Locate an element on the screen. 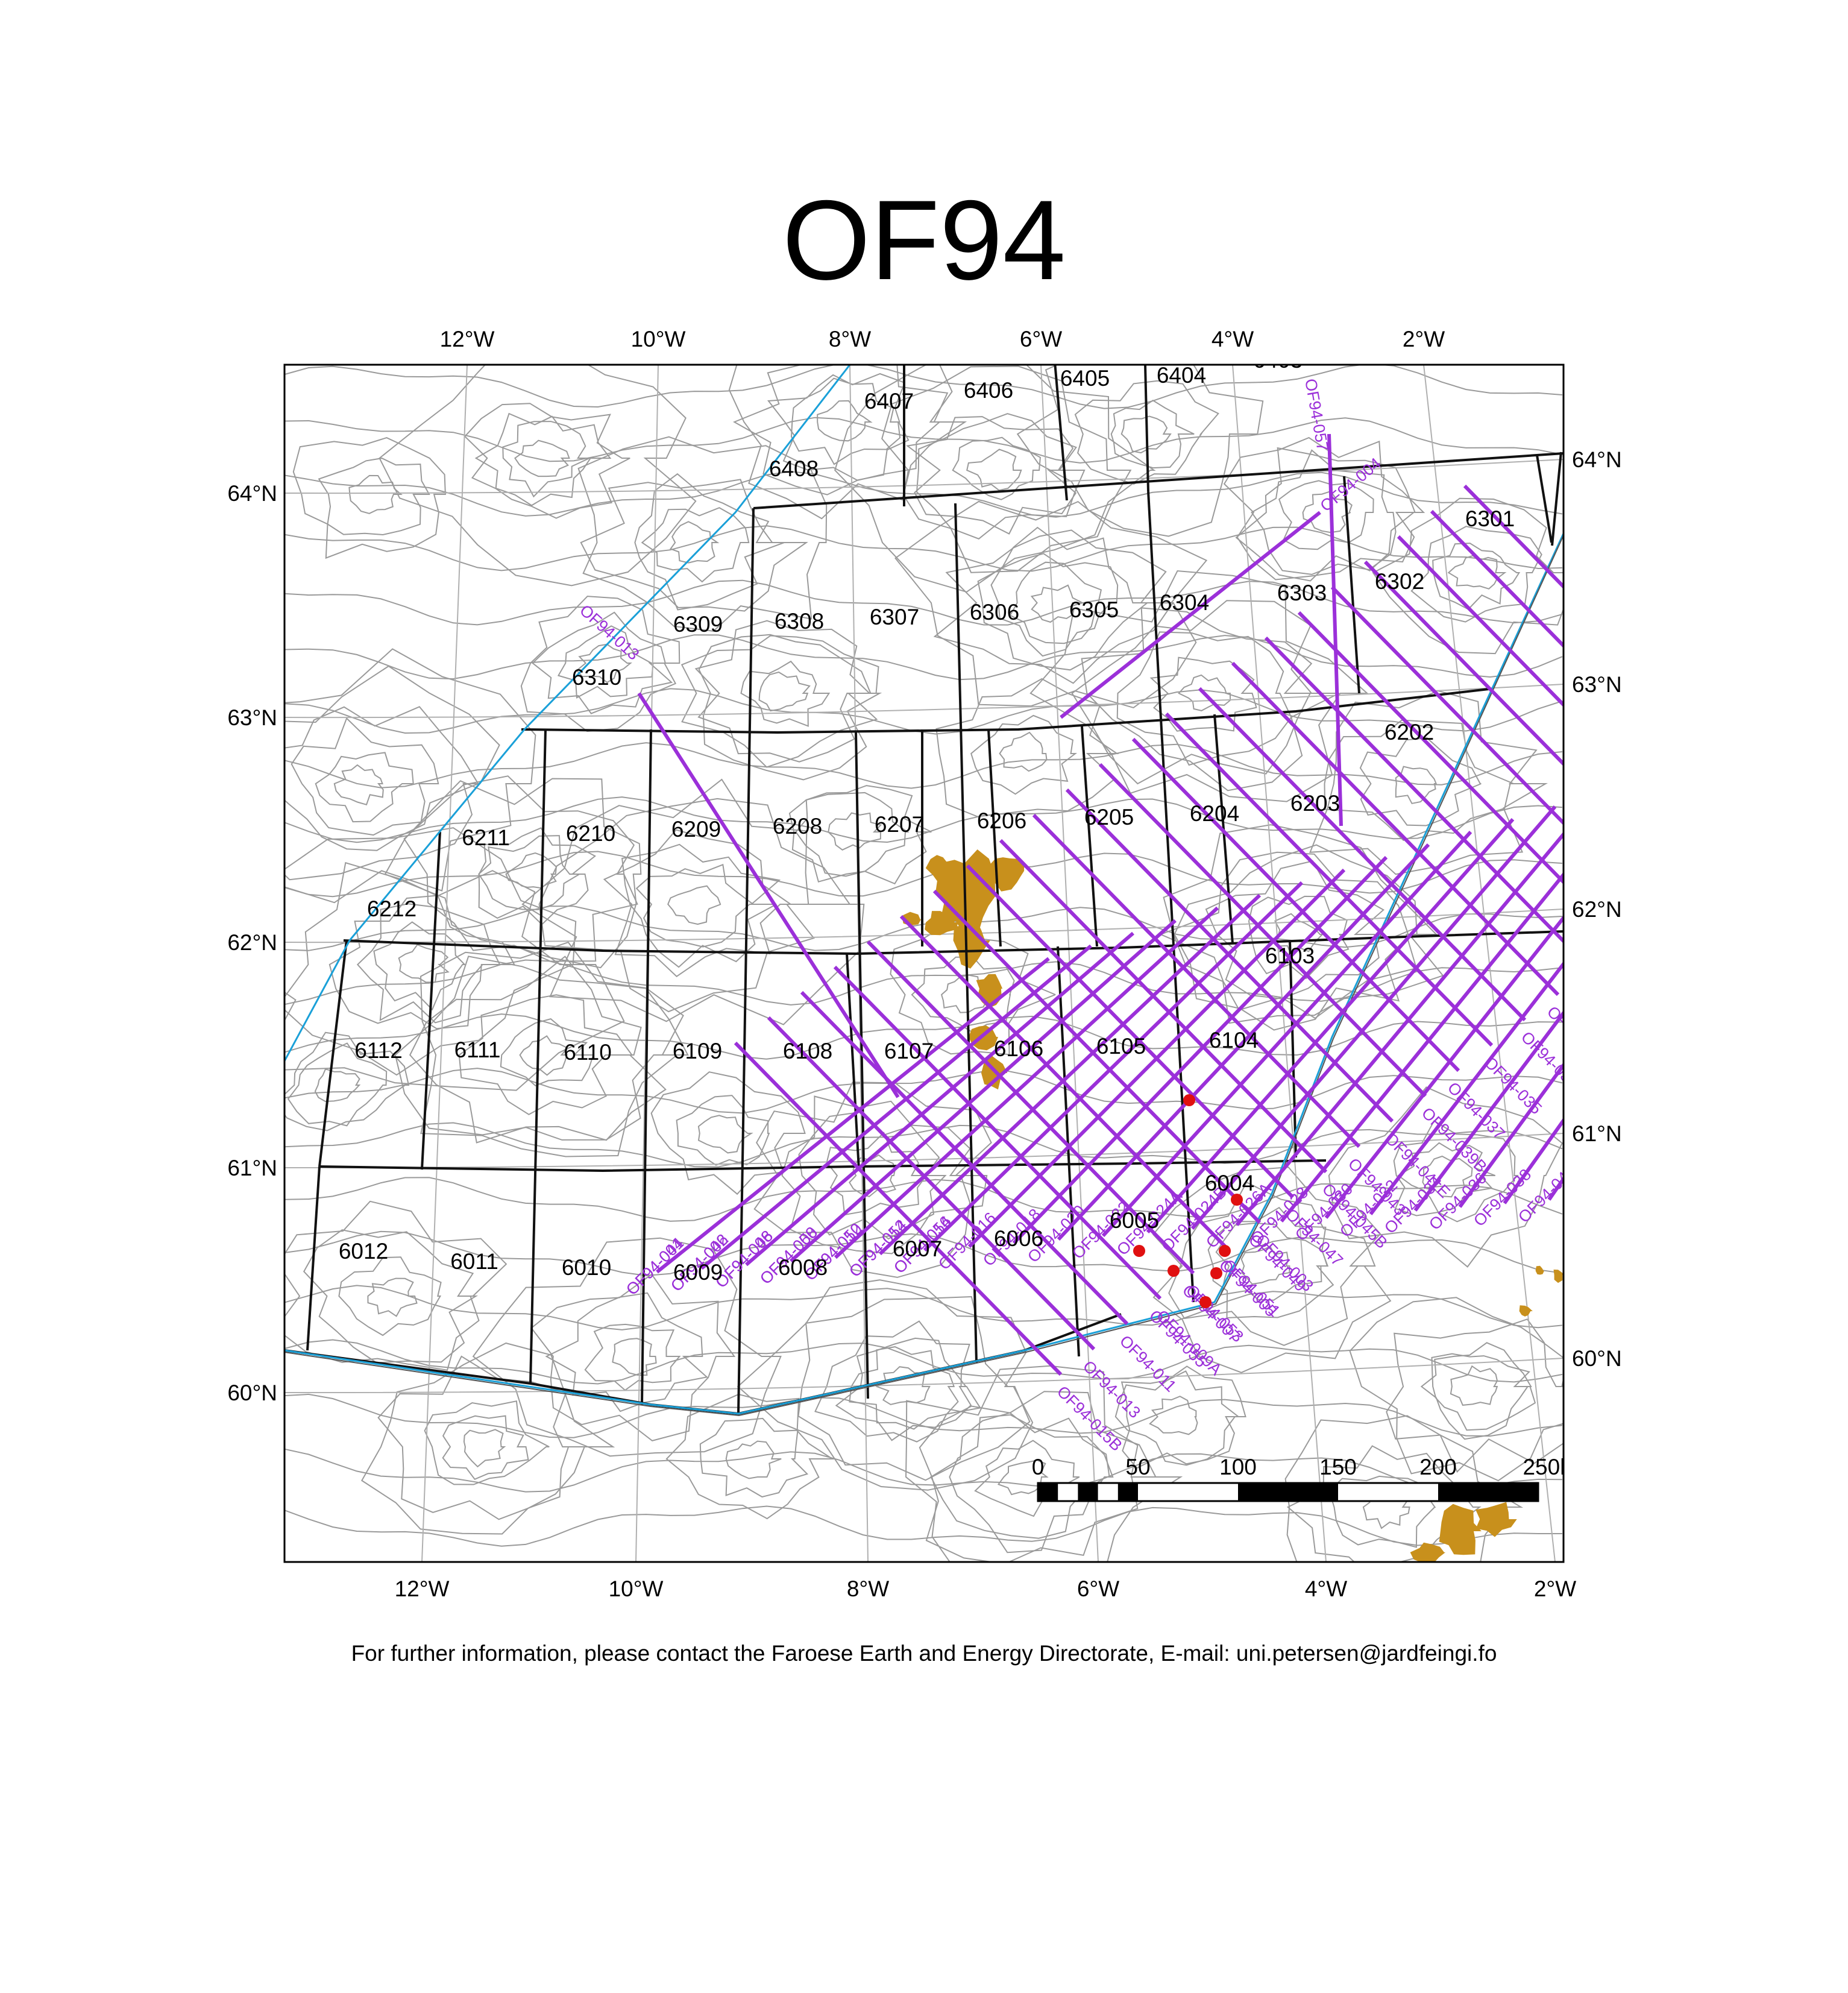 The width and height of the screenshot is (1848, 1993). right-latitude-tick: 63°N is located at coordinates (1597, 684).